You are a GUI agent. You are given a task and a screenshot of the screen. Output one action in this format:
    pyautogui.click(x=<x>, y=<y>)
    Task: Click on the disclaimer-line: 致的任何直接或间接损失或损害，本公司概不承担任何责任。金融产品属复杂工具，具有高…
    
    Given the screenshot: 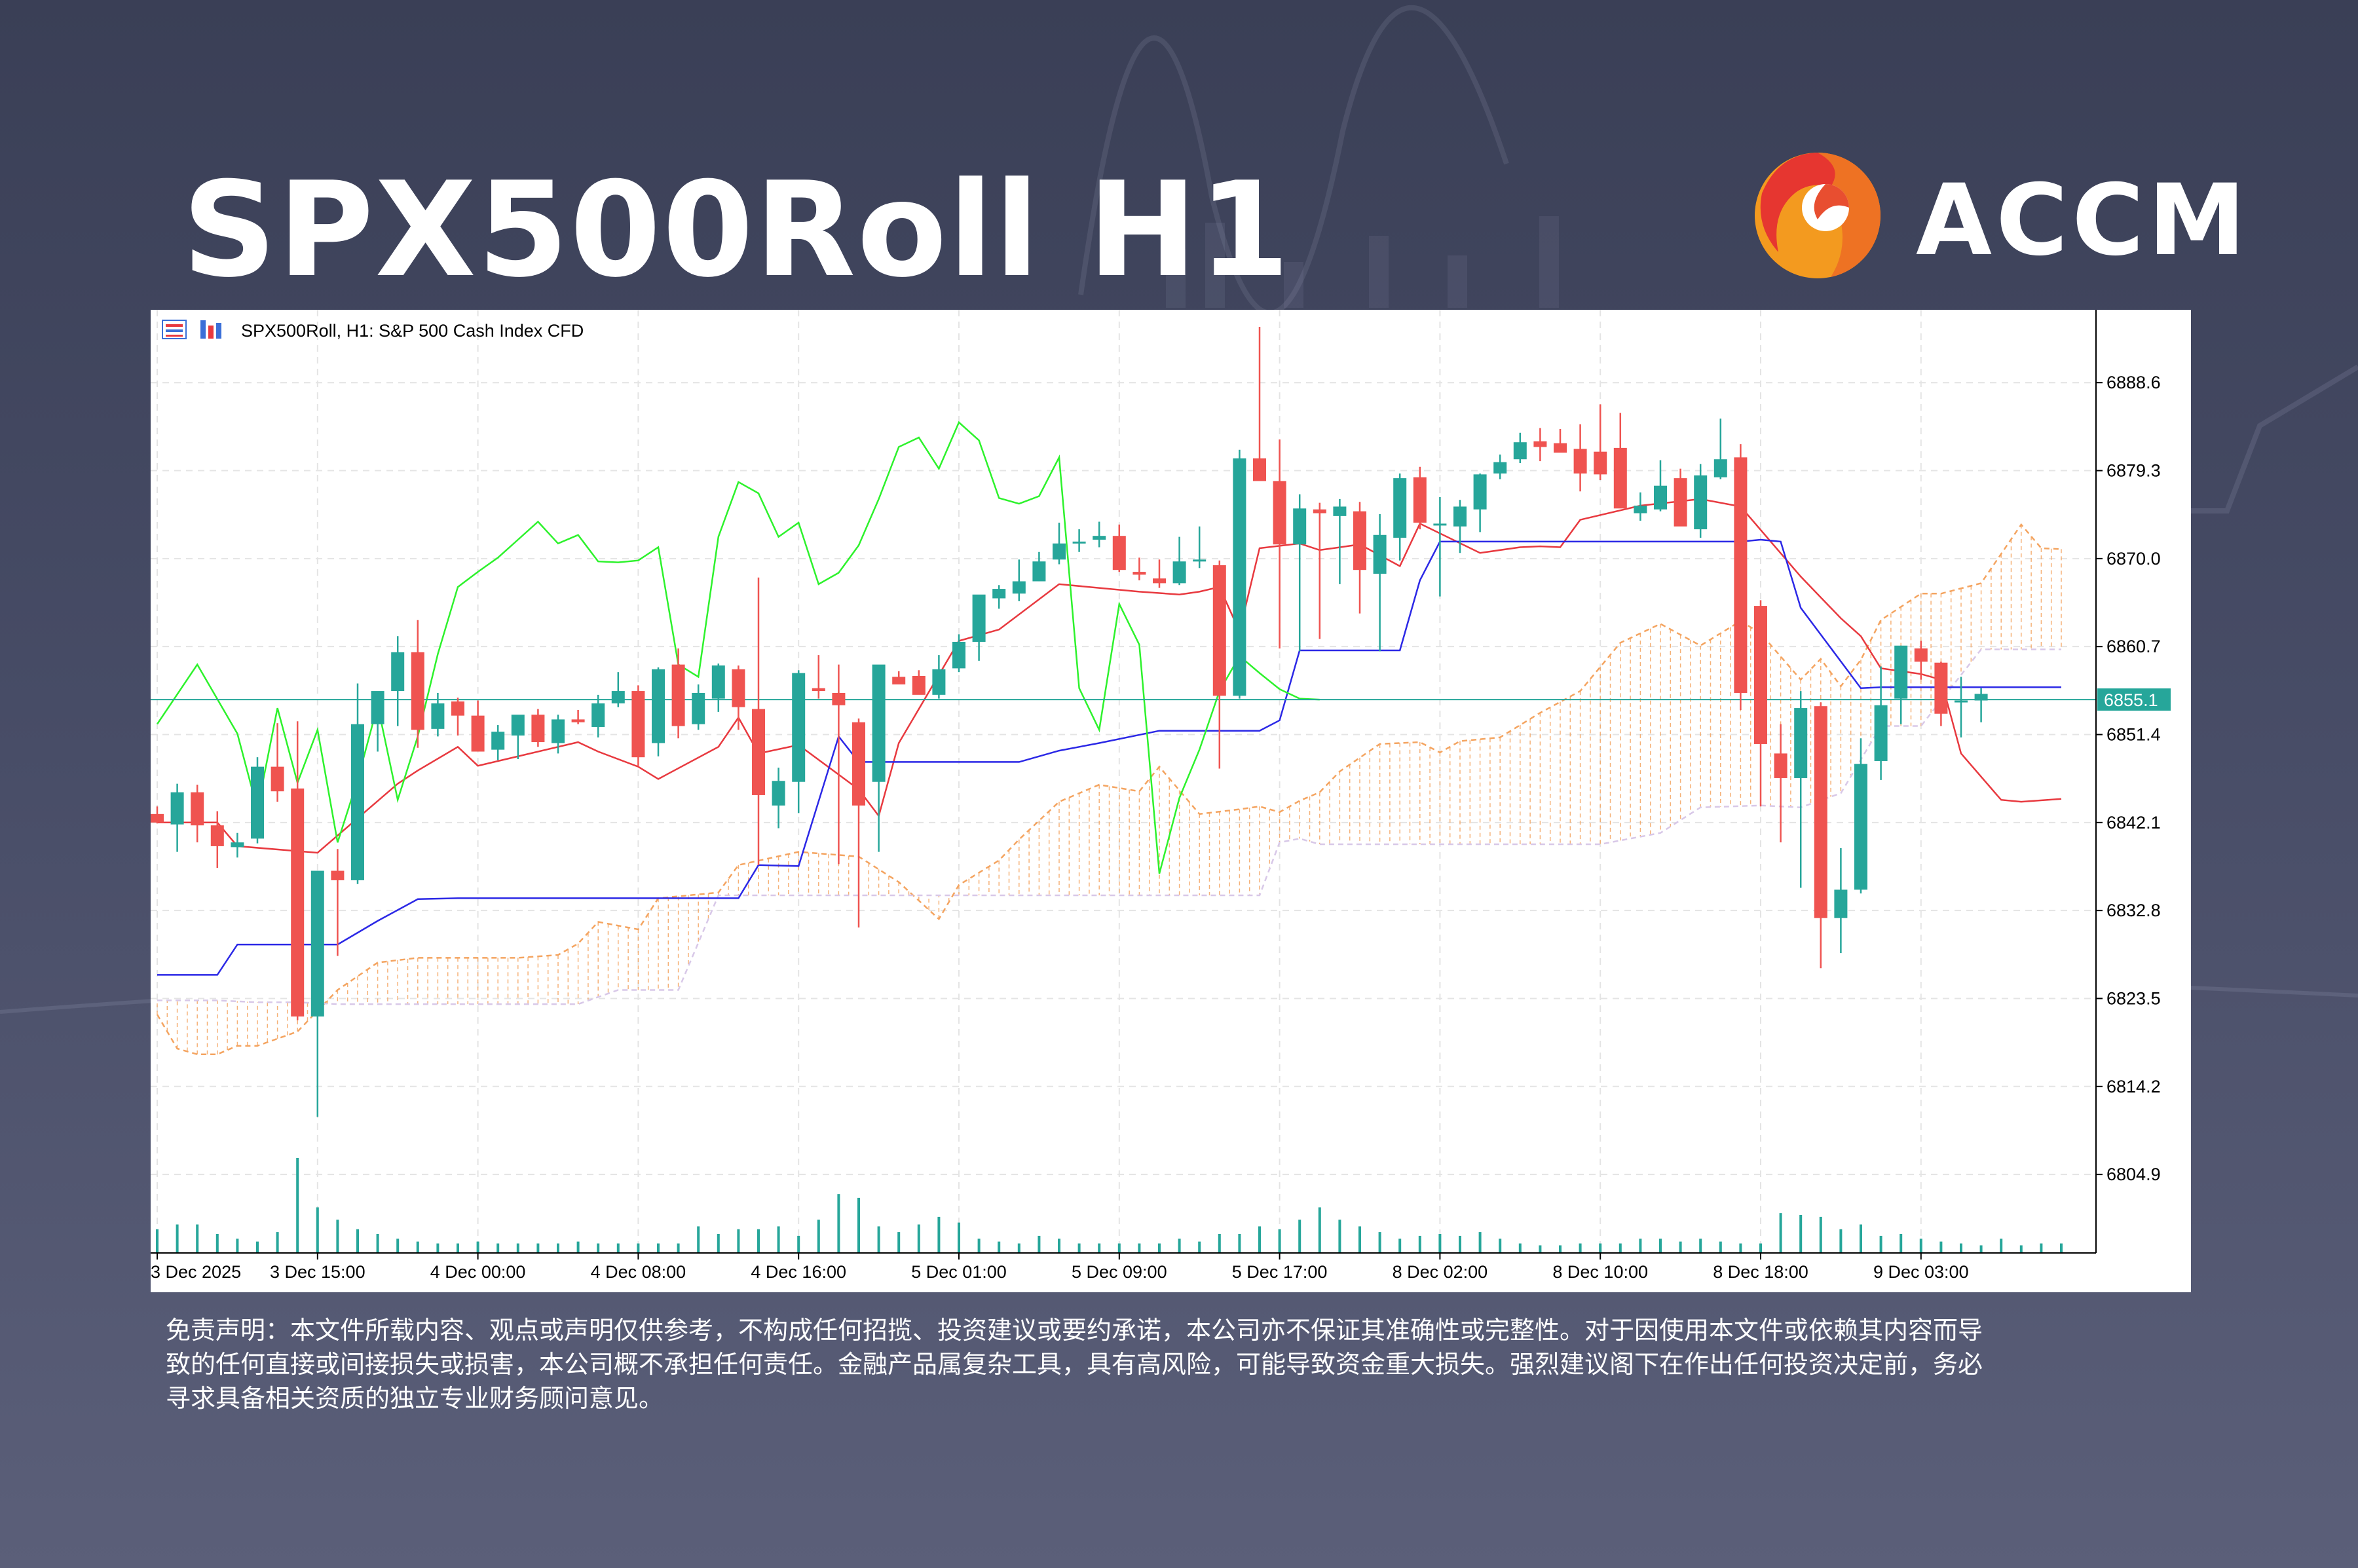 What is the action you would take?
    pyautogui.click(x=1074, y=1364)
    